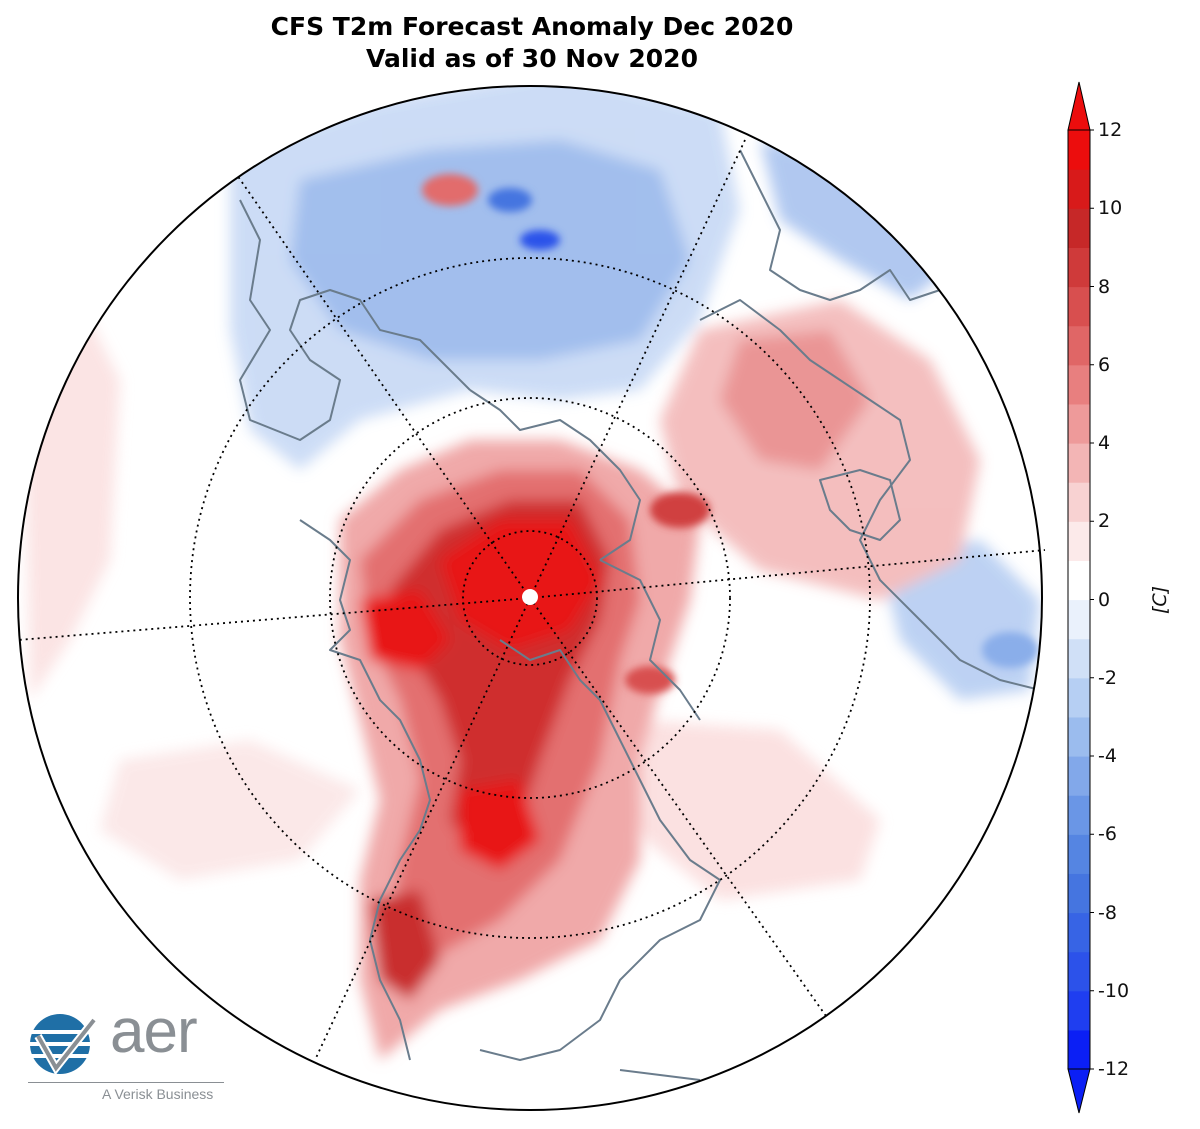 The width and height of the screenshot is (1200, 1129). Describe the element at coordinates (1110, 208) in the screenshot. I see `colorbar-tick-label: 10` at that location.